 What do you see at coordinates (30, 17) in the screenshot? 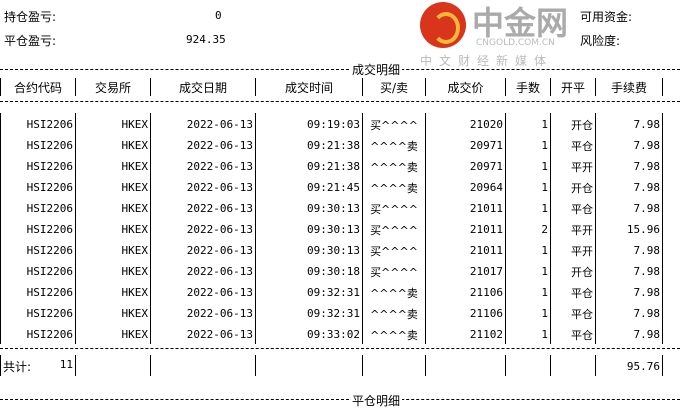
I see `hold-pl-label: 持仓盈亏:` at bounding box center [30, 17].